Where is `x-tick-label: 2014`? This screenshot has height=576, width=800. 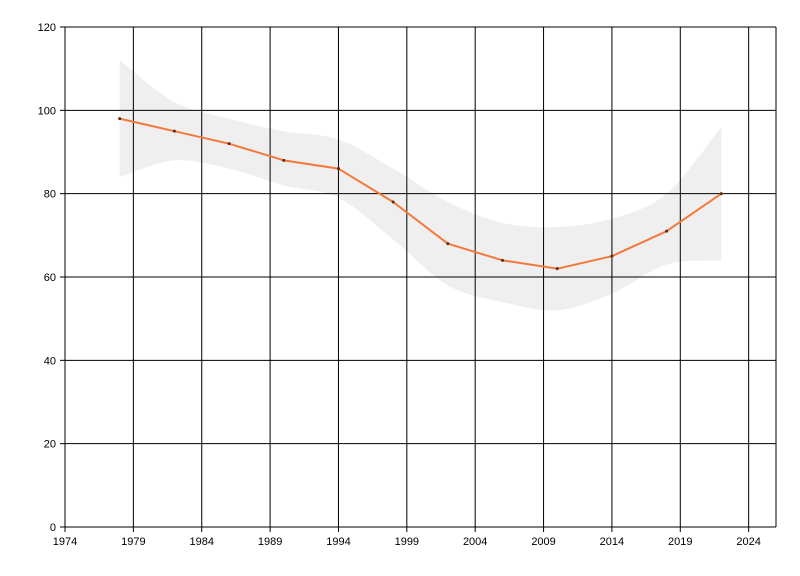 x-tick-label: 2014 is located at coordinates (612, 542).